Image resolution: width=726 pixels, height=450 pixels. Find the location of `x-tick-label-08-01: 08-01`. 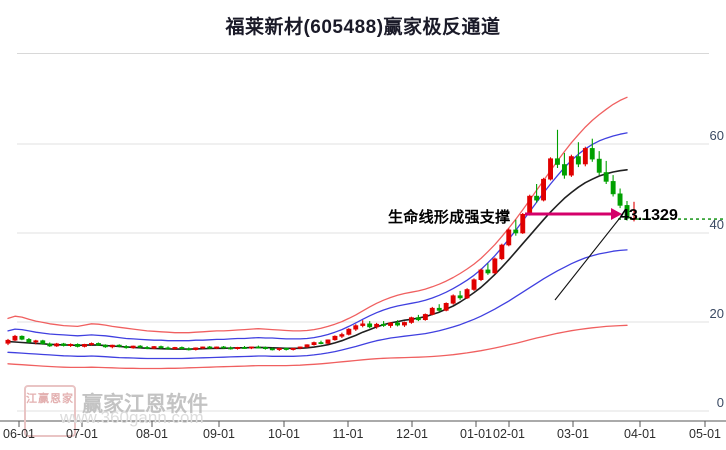

x-tick-label-08-01: 08-01 is located at coordinates (152, 434).